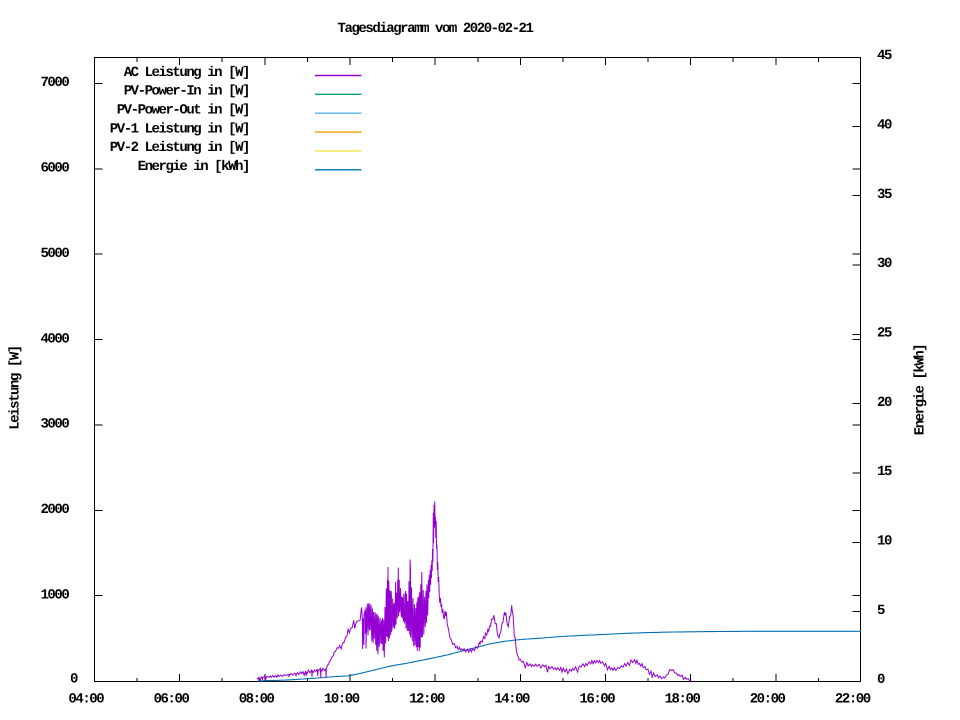 The height and width of the screenshot is (720, 960). What do you see at coordinates (257, 700) in the screenshot?
I see `svg-text: 08:00` at bounding box center [257, 700].